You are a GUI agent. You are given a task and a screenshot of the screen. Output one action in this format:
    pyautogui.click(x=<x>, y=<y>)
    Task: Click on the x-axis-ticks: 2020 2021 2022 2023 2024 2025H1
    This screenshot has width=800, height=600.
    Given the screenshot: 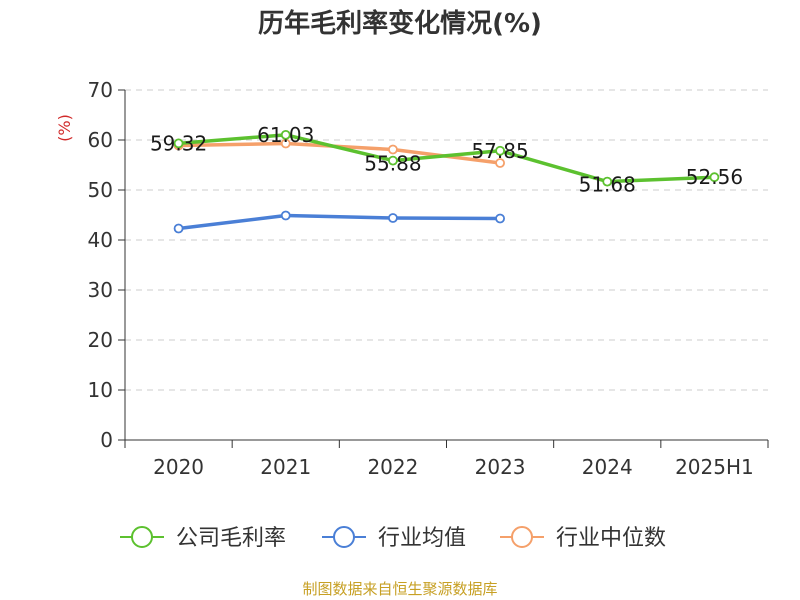 What is the action you would take?
    pyautogui.click(x=446, y=459)
    